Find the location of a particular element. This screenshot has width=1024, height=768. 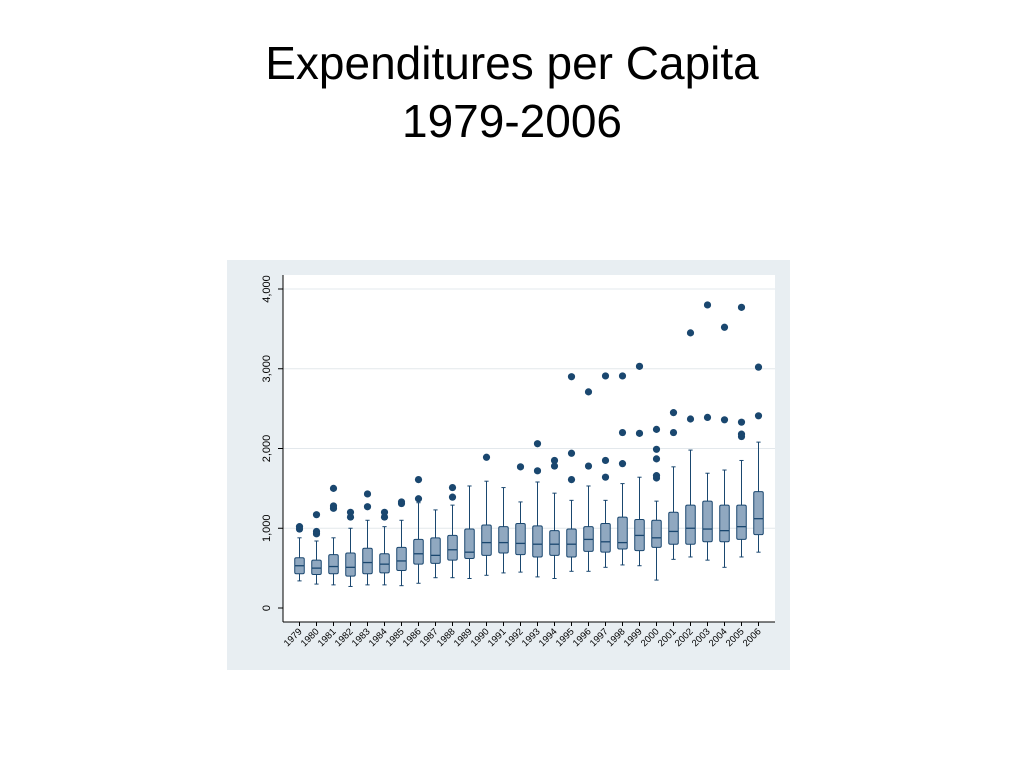

box-1986 is located at coordinates (418, 530).